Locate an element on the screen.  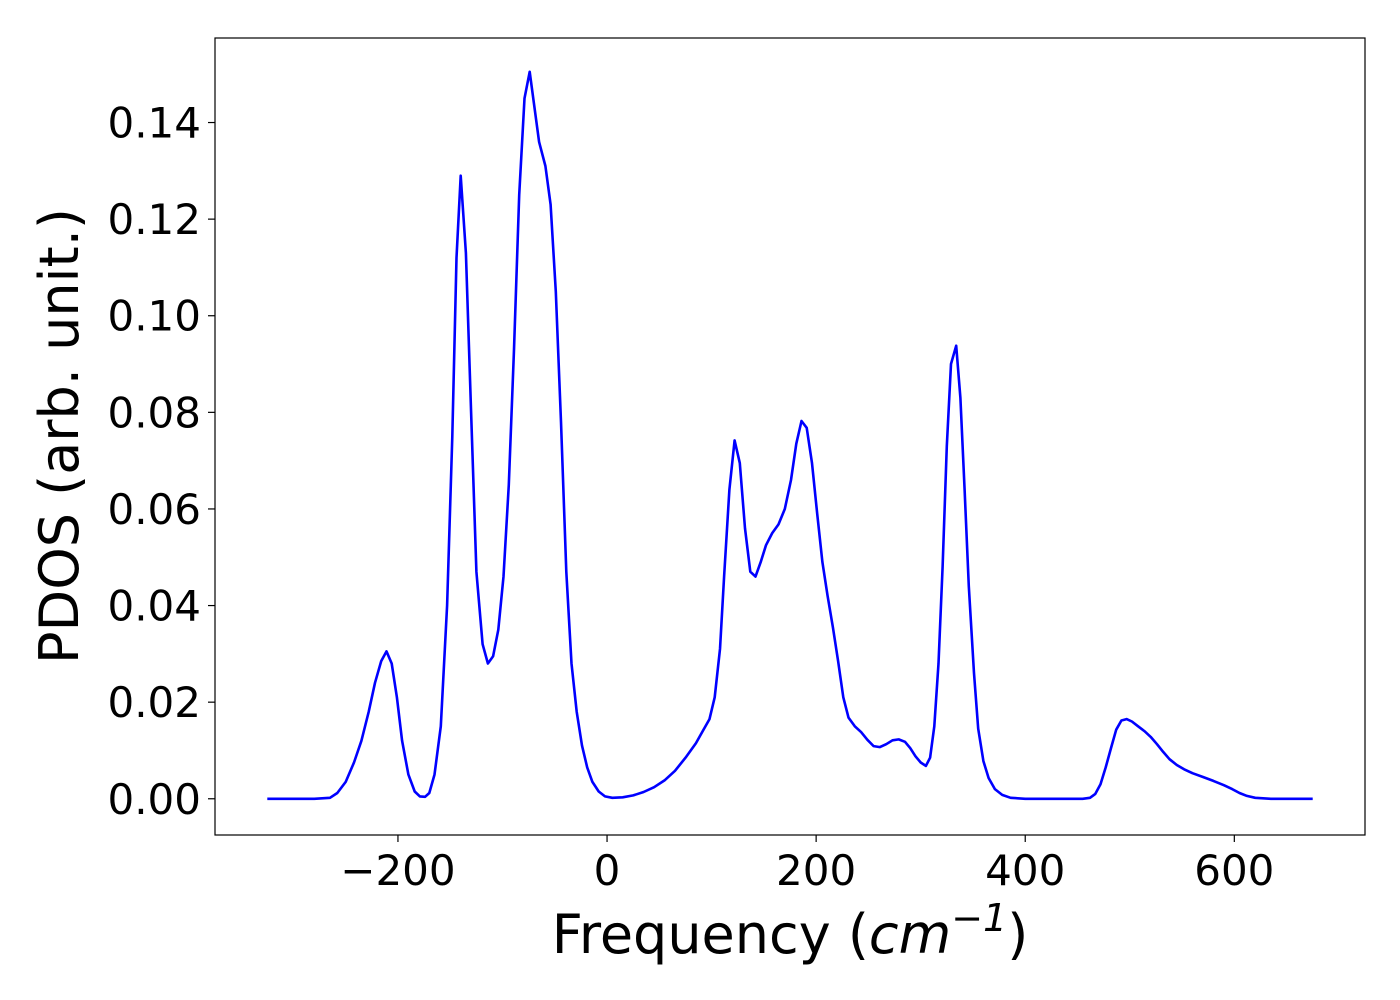
y-tick-label: 0.00 is located at coordinates (154, 799).